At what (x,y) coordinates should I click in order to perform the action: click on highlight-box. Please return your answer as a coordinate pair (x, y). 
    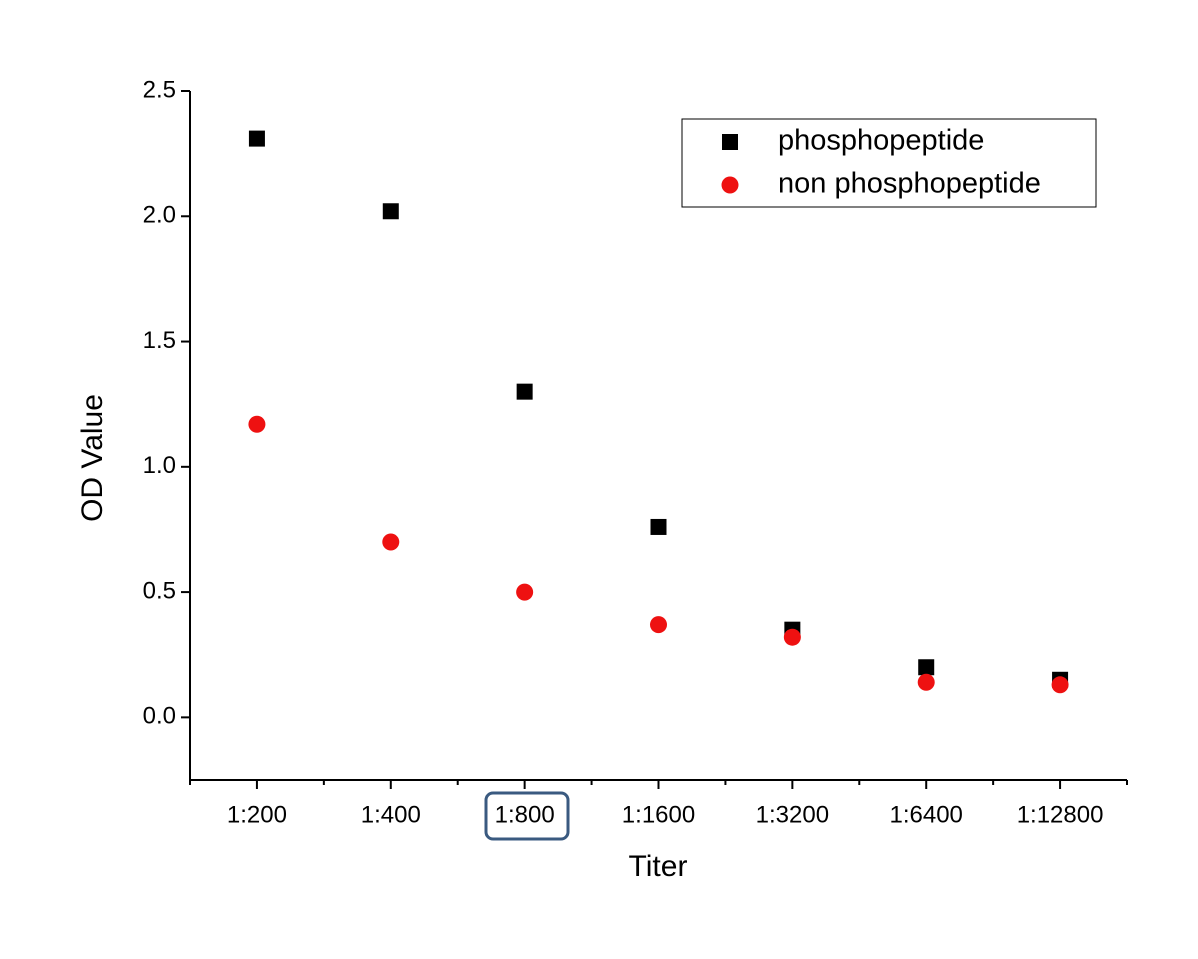
    Looking at the image, I should click on (527, 816).